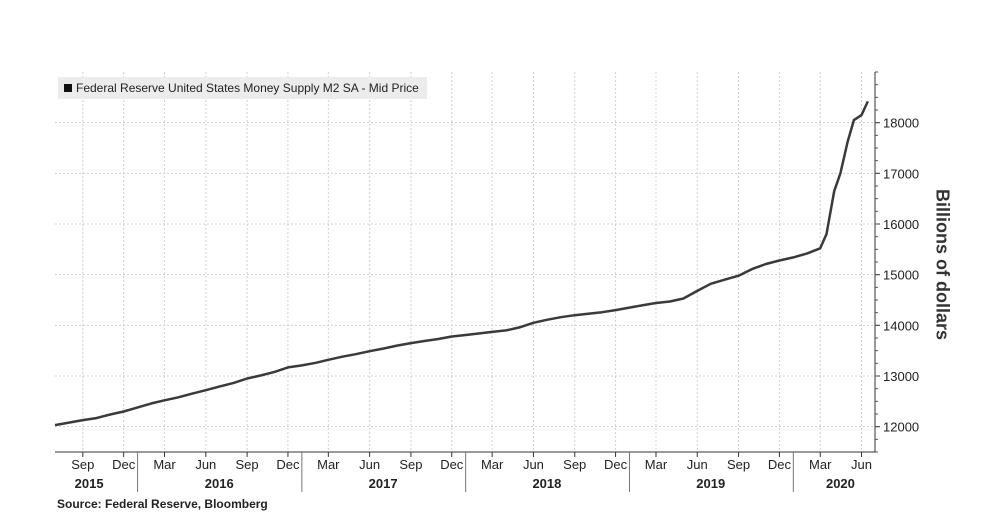  Describe the element at coordinates (710, 483) in the screenshot. I see `x-year-label: 2019` at that location.